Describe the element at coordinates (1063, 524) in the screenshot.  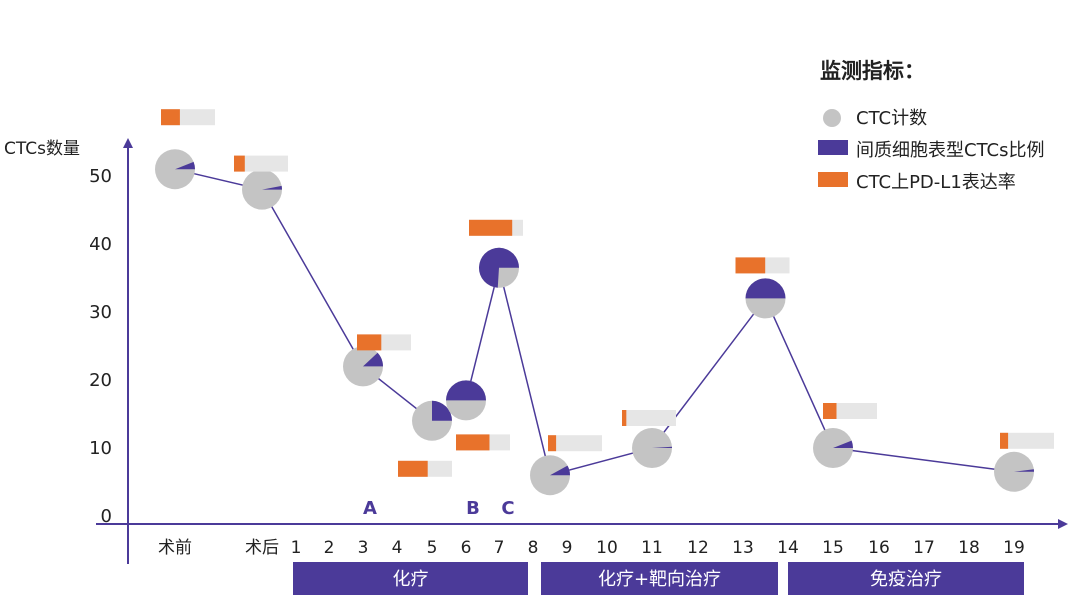
I see `x-axis-arrow` at that location.